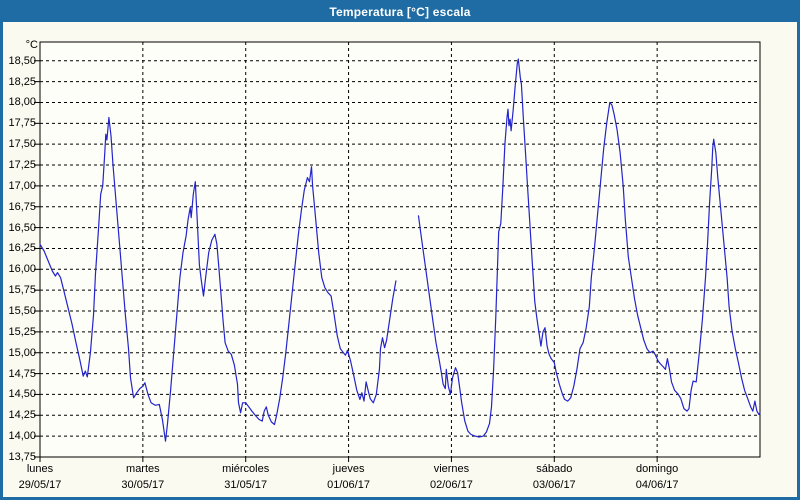  I want to click on y-tick-label: 18,50, so click(22, 60).